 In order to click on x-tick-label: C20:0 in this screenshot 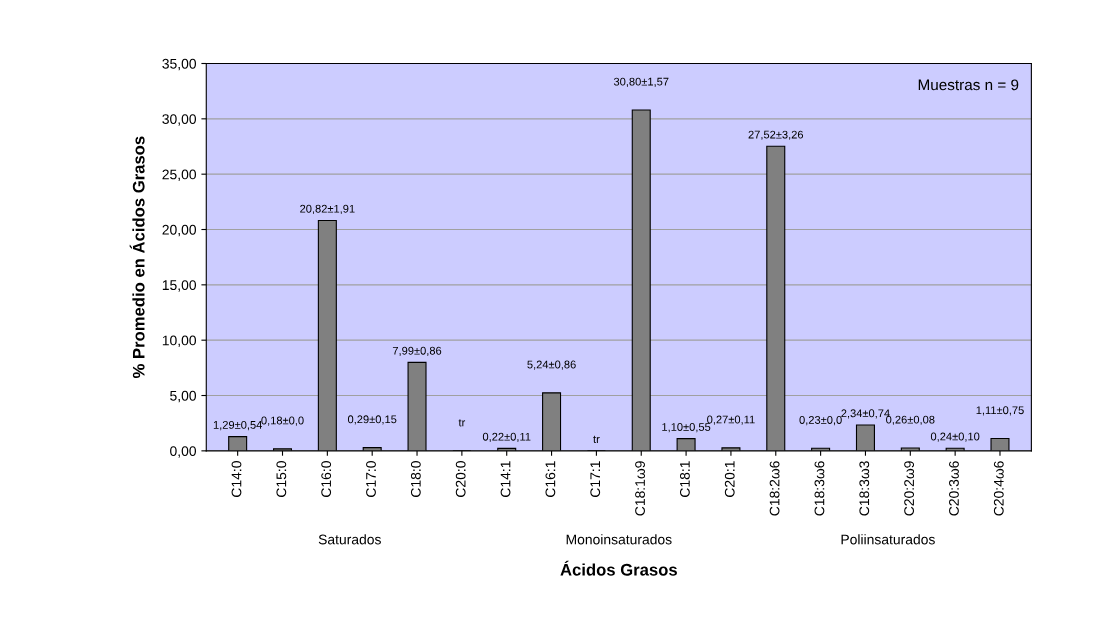, I will do `click(460, 479)`.